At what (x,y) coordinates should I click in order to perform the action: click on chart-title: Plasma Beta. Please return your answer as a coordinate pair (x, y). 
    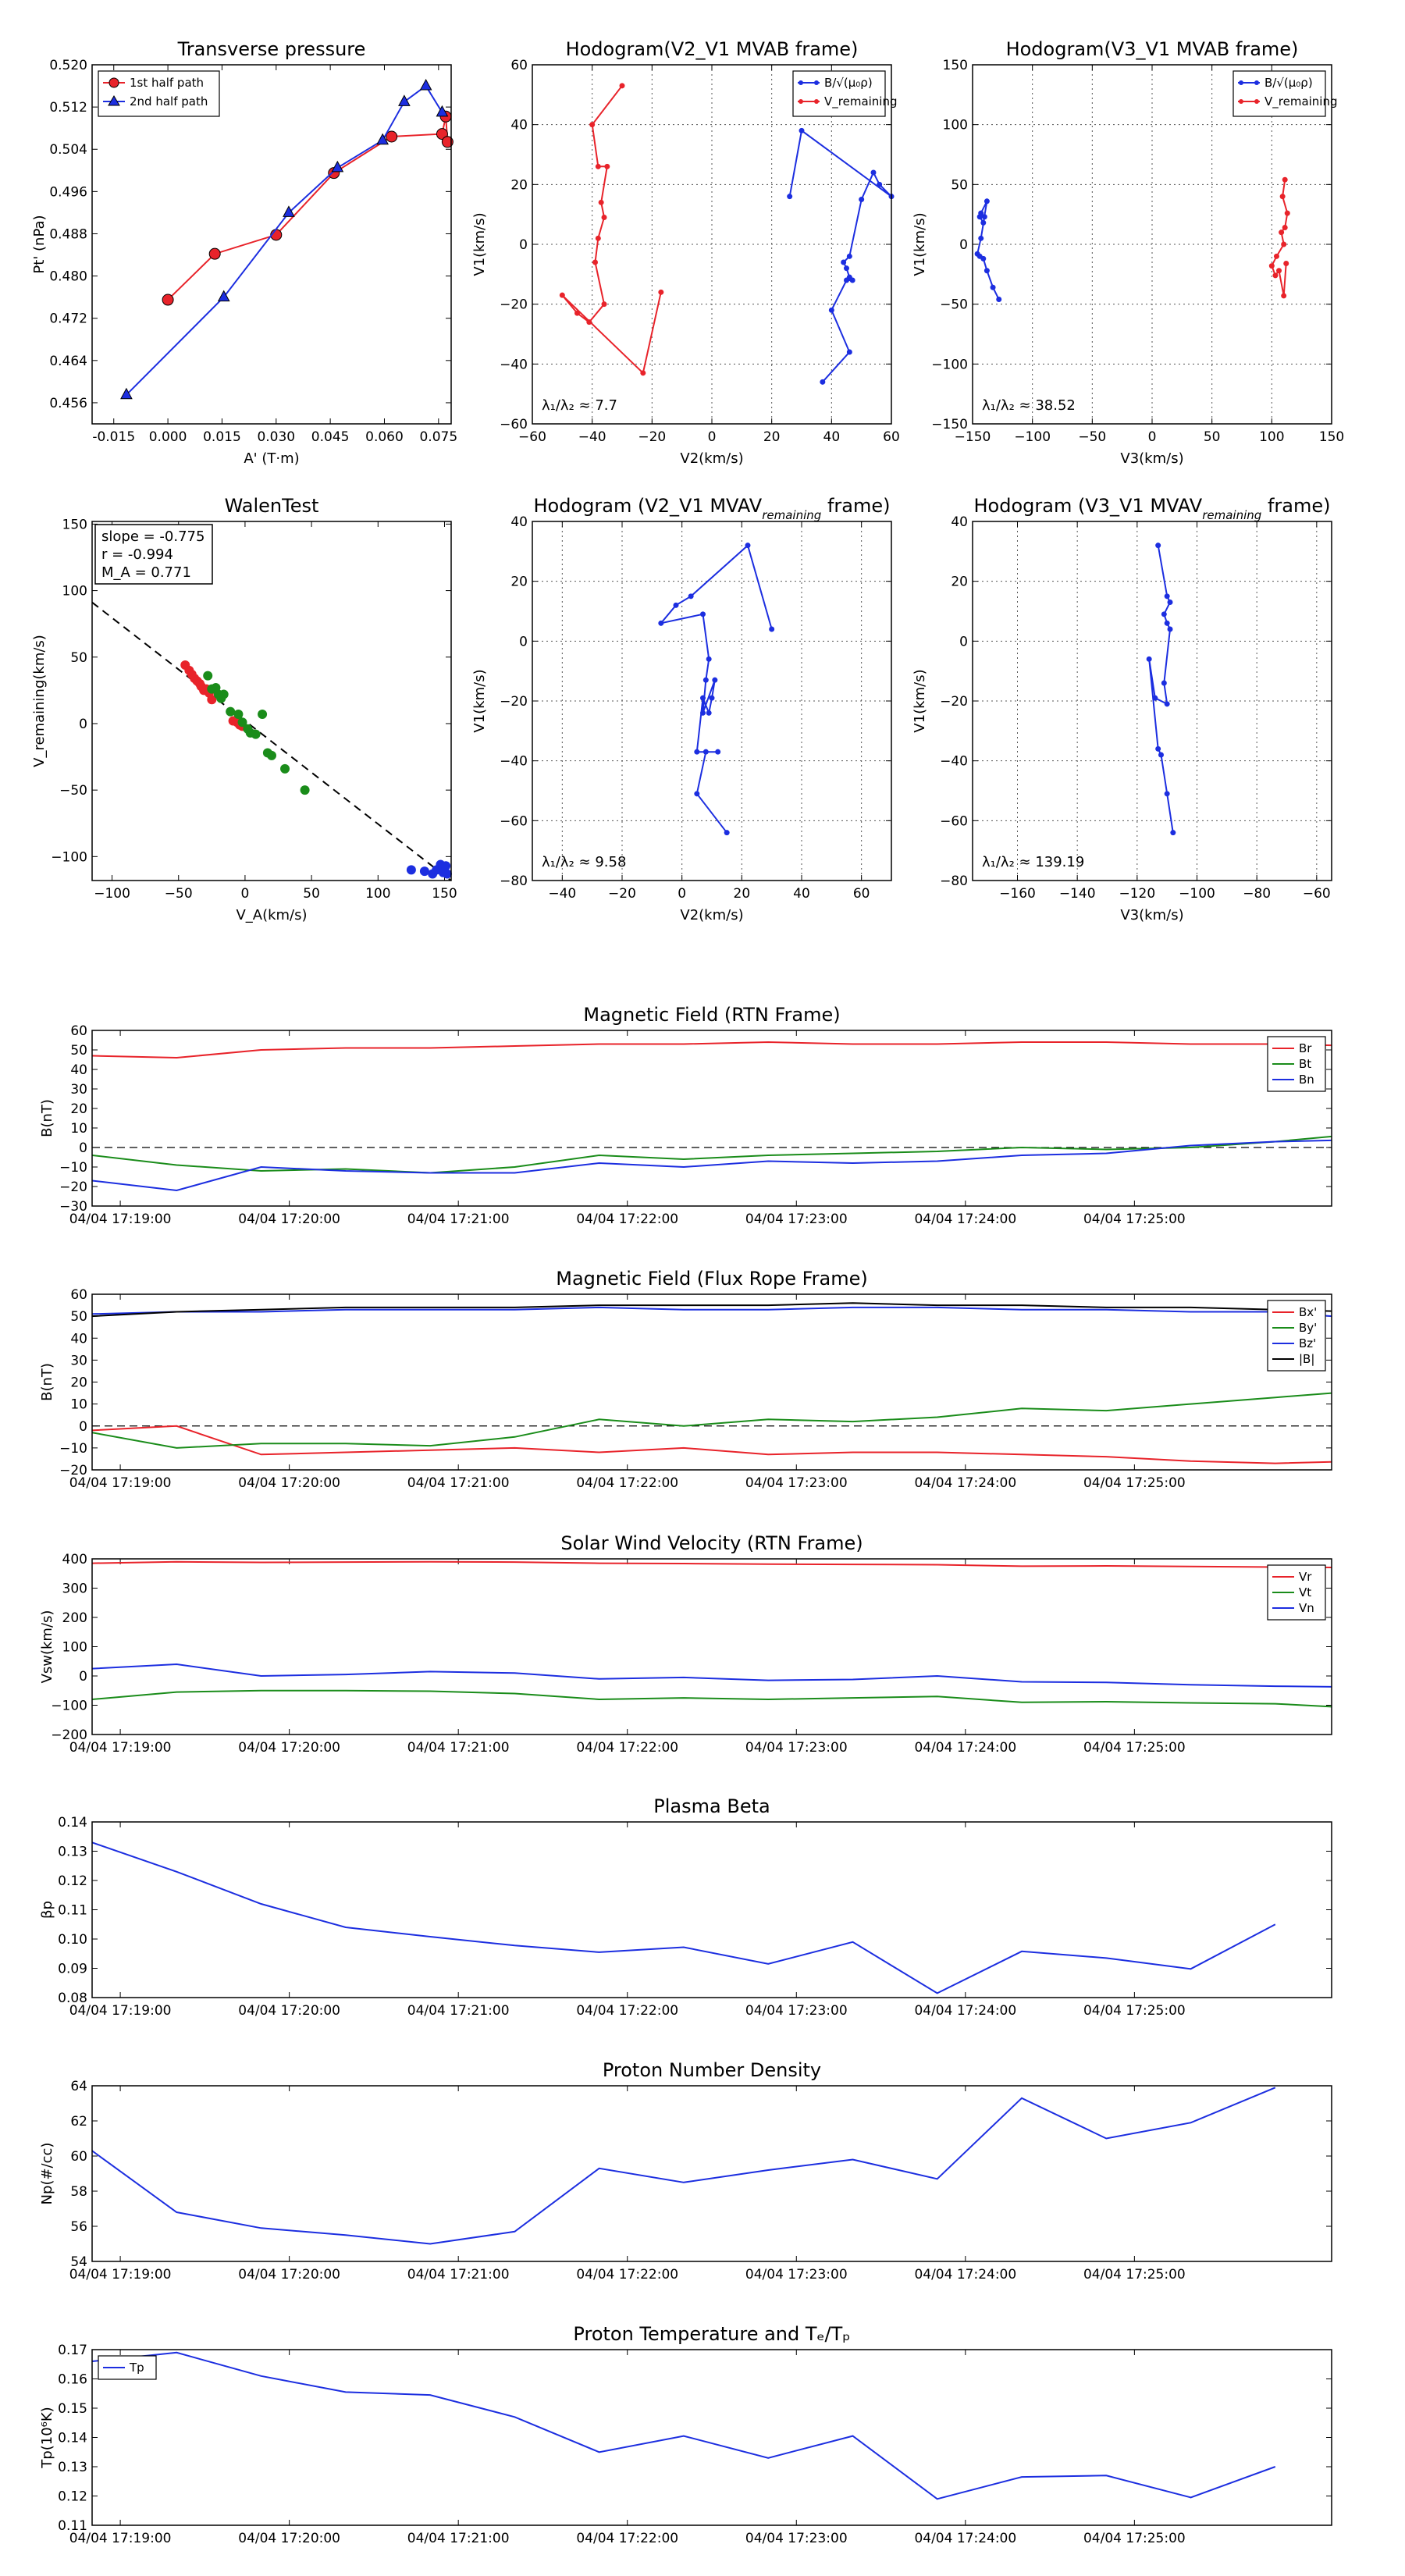
    Looking at the image, I should click on (712, 1806).